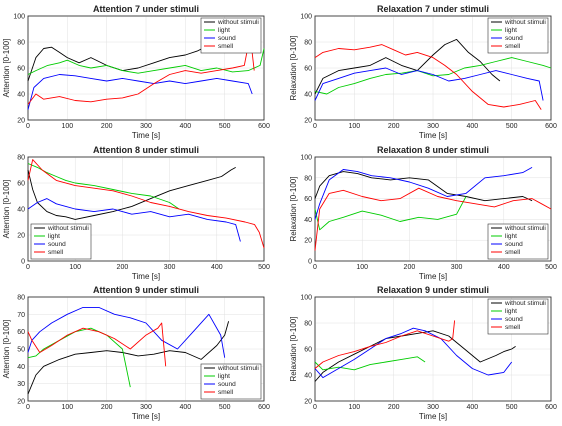 Image resolution: width=562 pixels, height=426 pixels. Describe the element at coordinates (146, 9) in the screenshot. I see `chart-title: Attention 7 under stimuli` at that location.